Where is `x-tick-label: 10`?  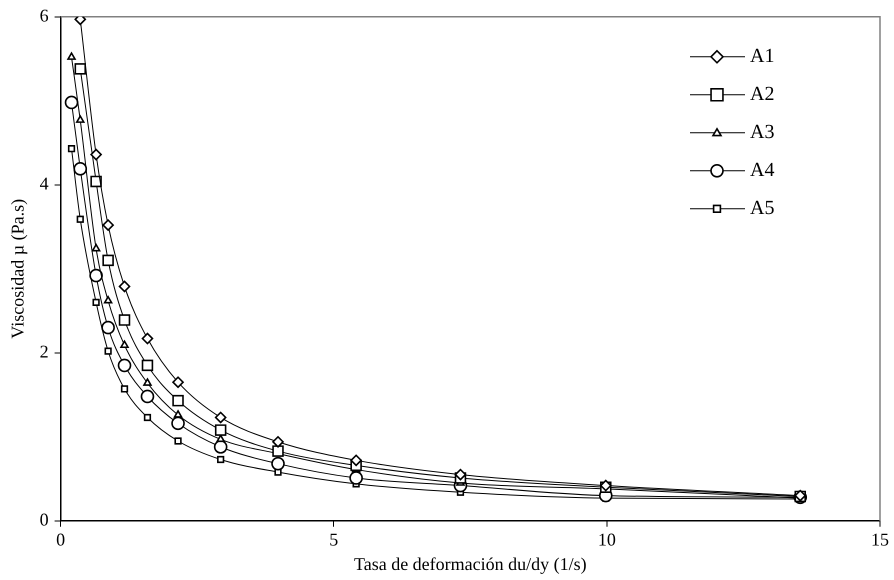 x-tick-label: 10 is located at coordinates (607, 539).